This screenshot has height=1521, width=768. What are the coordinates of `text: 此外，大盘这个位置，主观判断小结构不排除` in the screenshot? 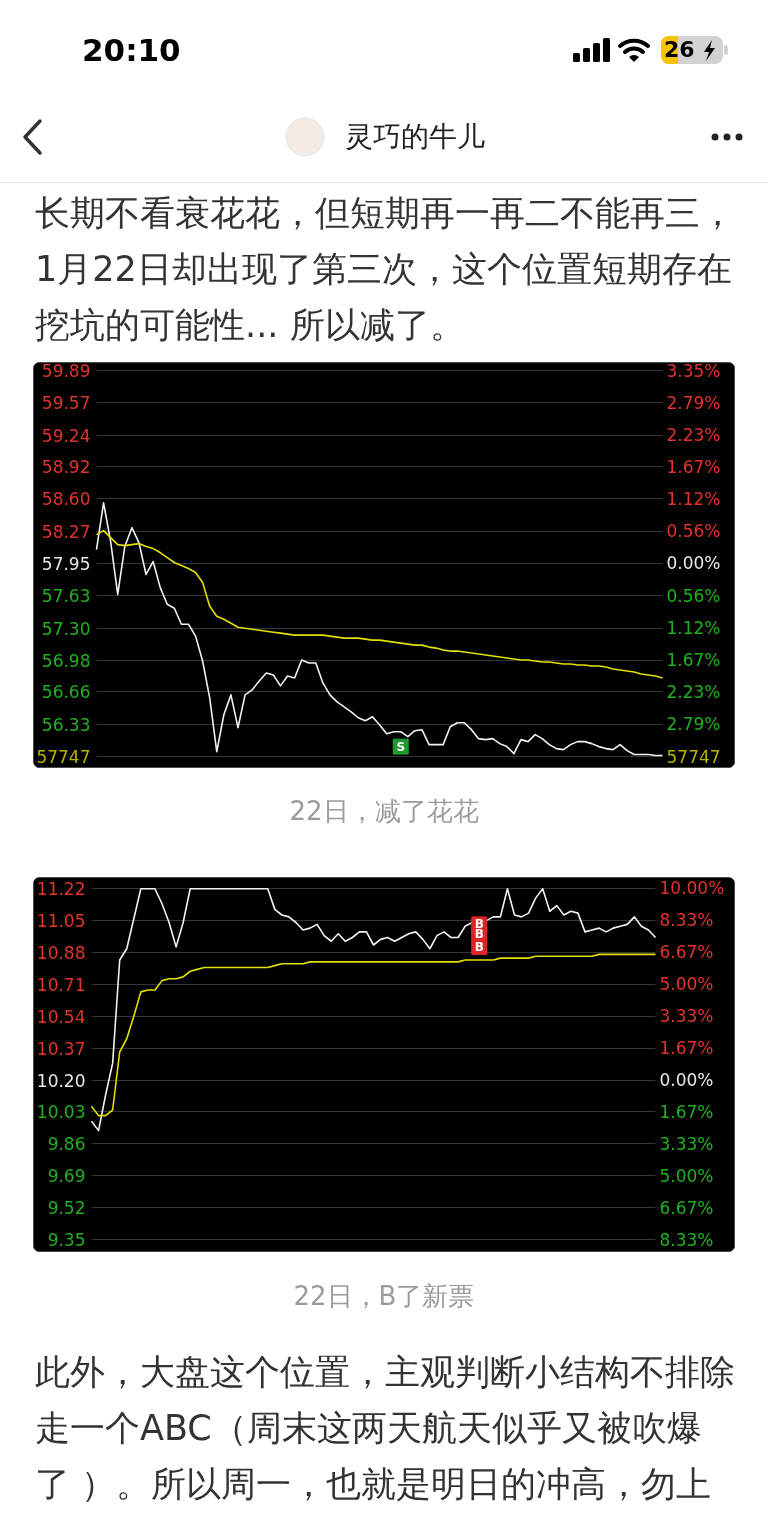 It's located at (385, 1372).